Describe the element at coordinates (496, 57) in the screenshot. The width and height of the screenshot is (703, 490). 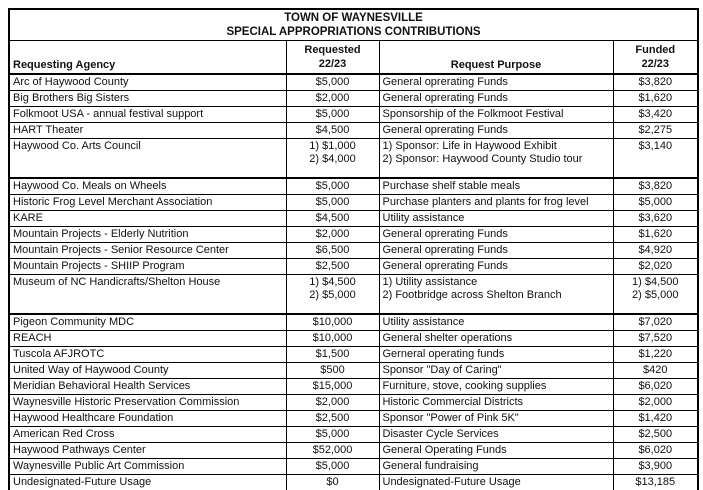
I see `header-request-purpose: Request Purpose` at that location.